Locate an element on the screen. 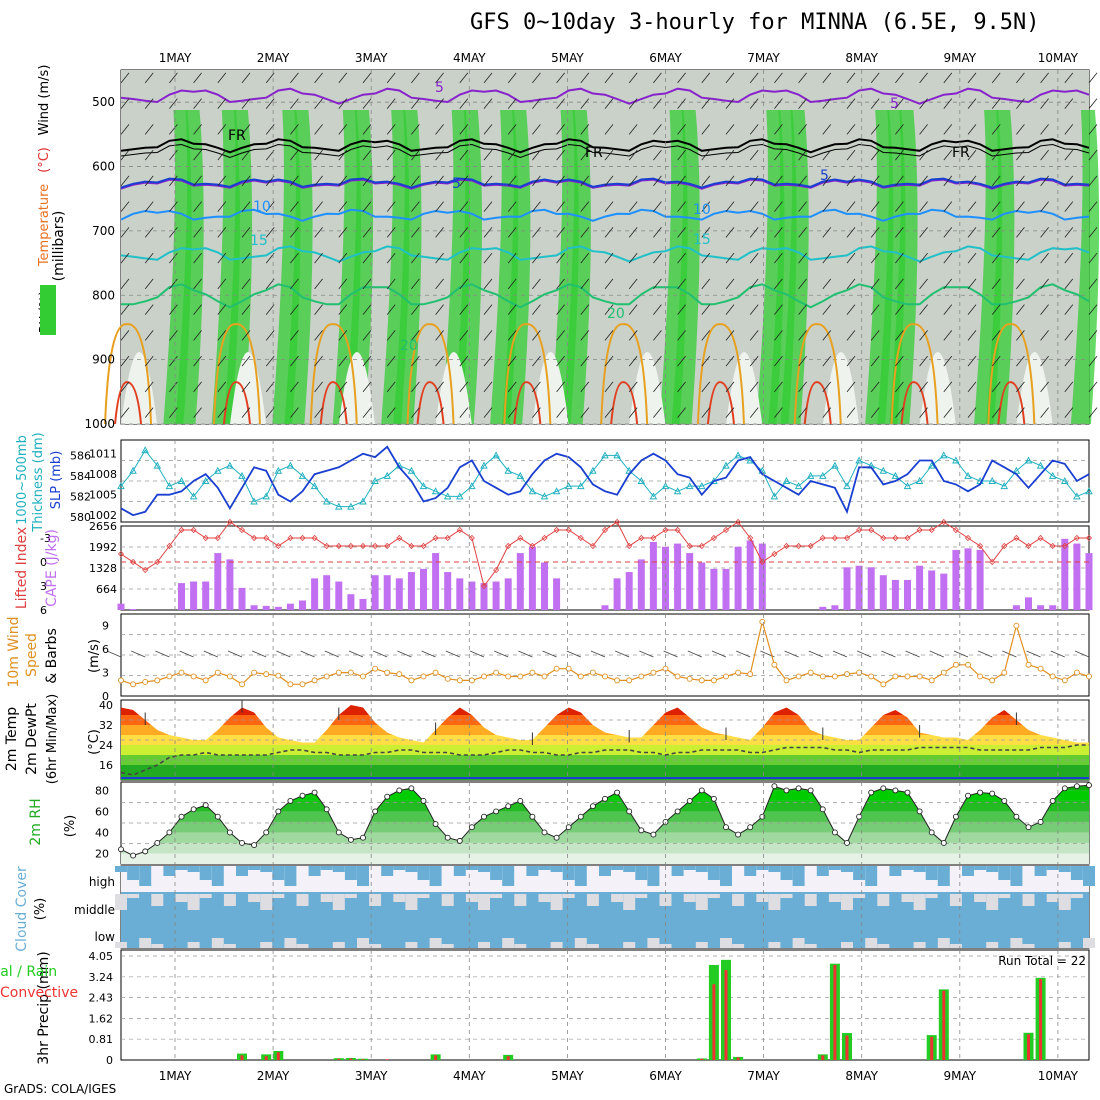 The width and height of the screenshot is (1100, 1100). temp-contour-5-blue is located at coordinates (605, 183).